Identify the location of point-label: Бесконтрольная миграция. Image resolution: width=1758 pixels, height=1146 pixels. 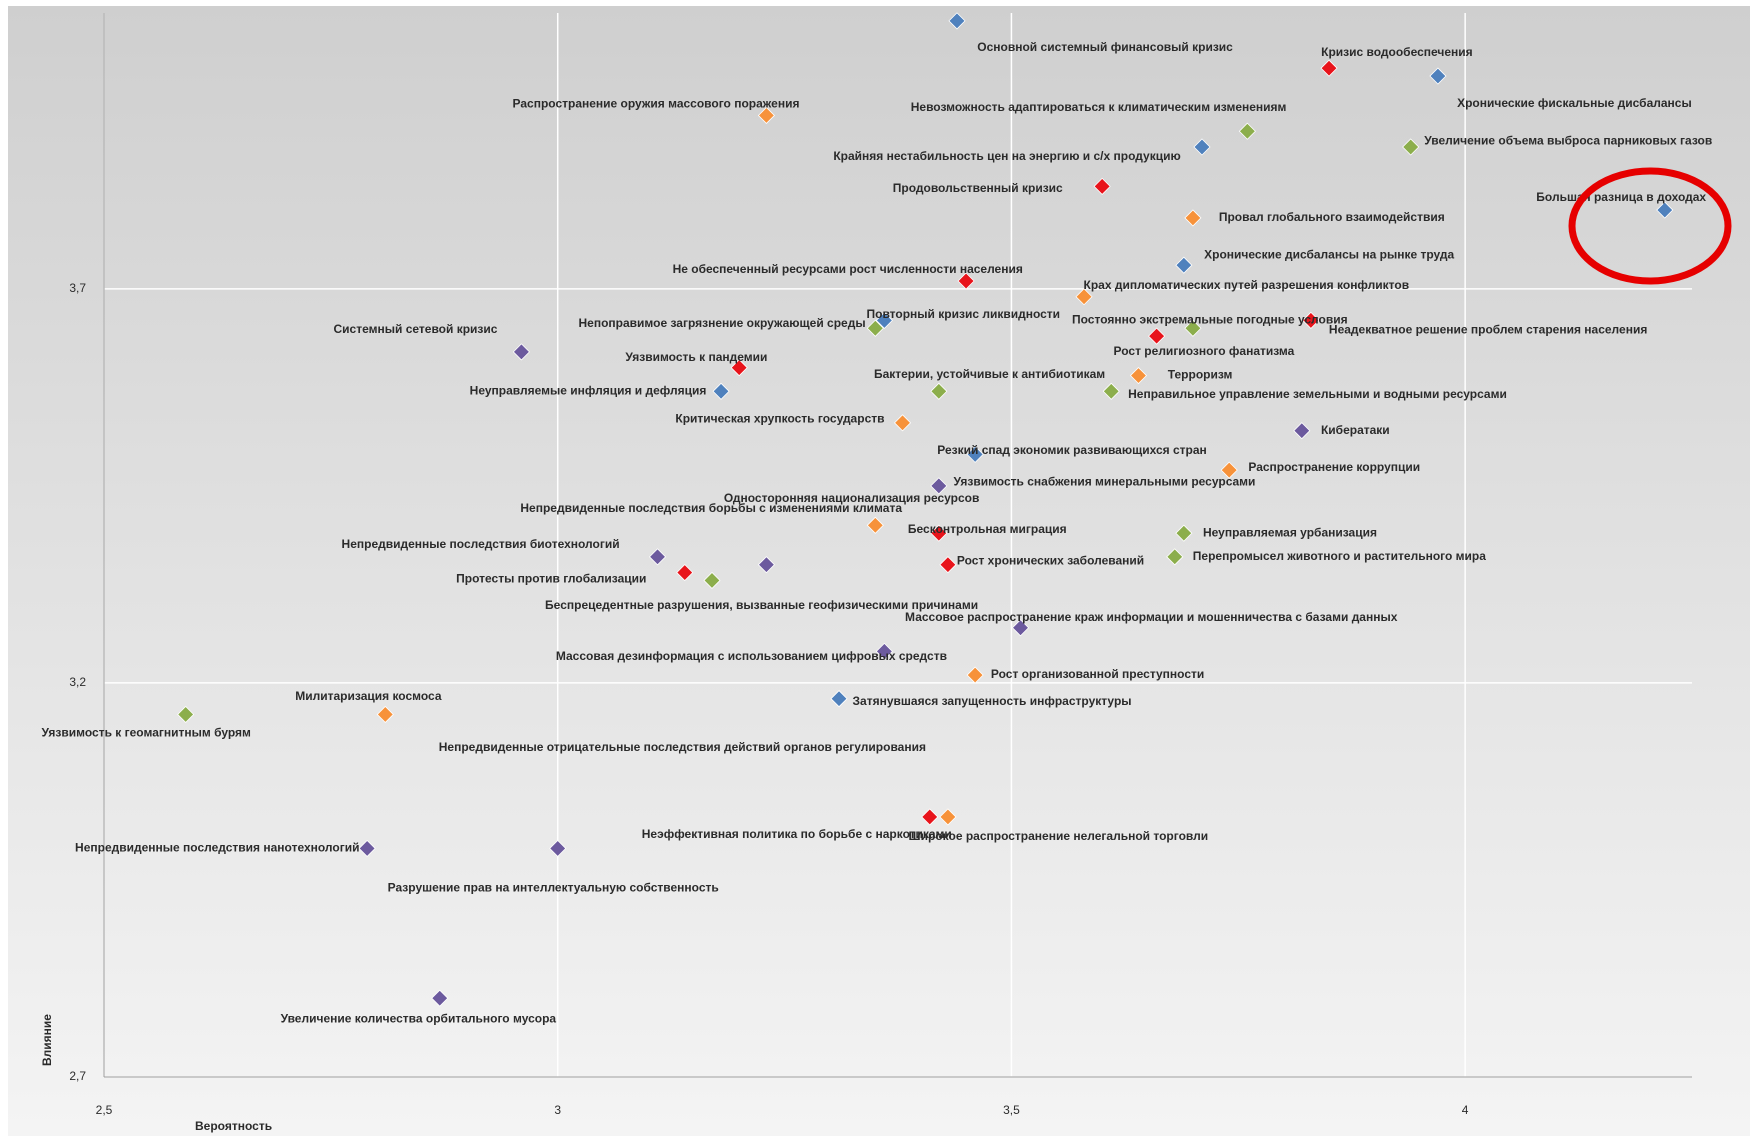
(987, 529).